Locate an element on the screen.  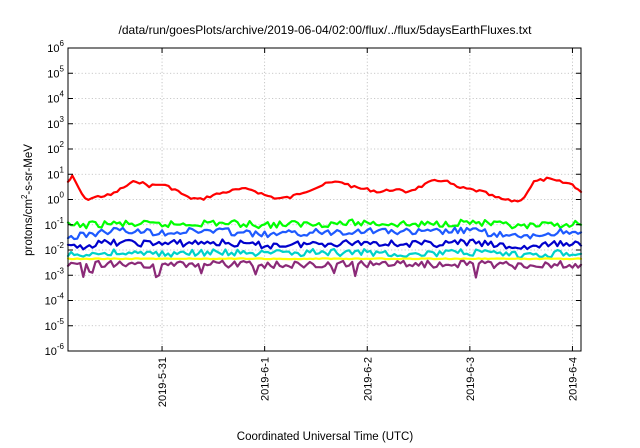
y-tick-label: 10⁻³ is located at coordinates (55, 274).